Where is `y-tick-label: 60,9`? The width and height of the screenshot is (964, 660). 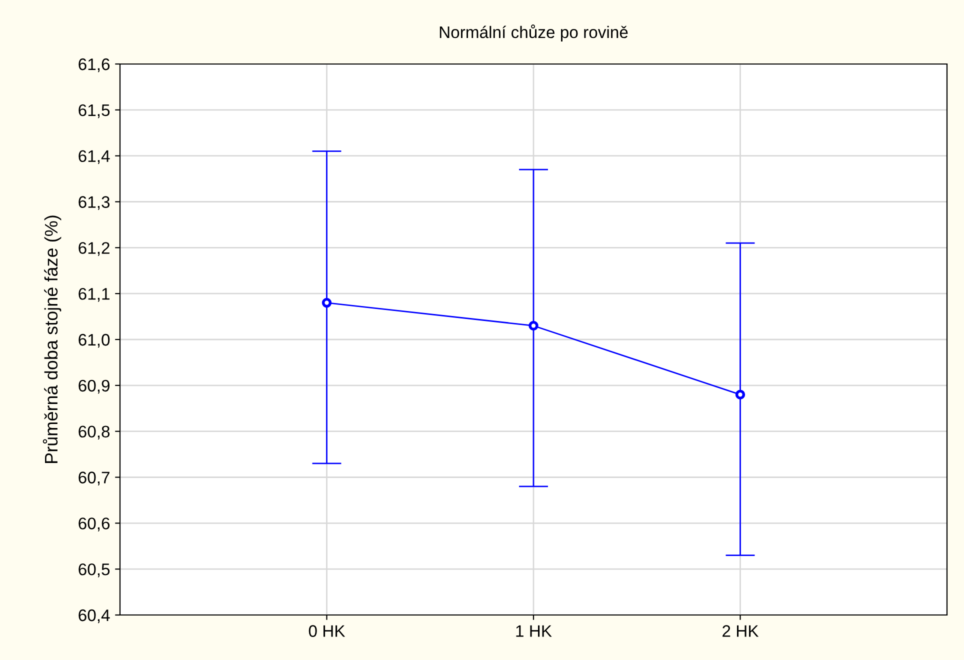 y-tick-label: 60,9 is located at coordinates (94, 387).